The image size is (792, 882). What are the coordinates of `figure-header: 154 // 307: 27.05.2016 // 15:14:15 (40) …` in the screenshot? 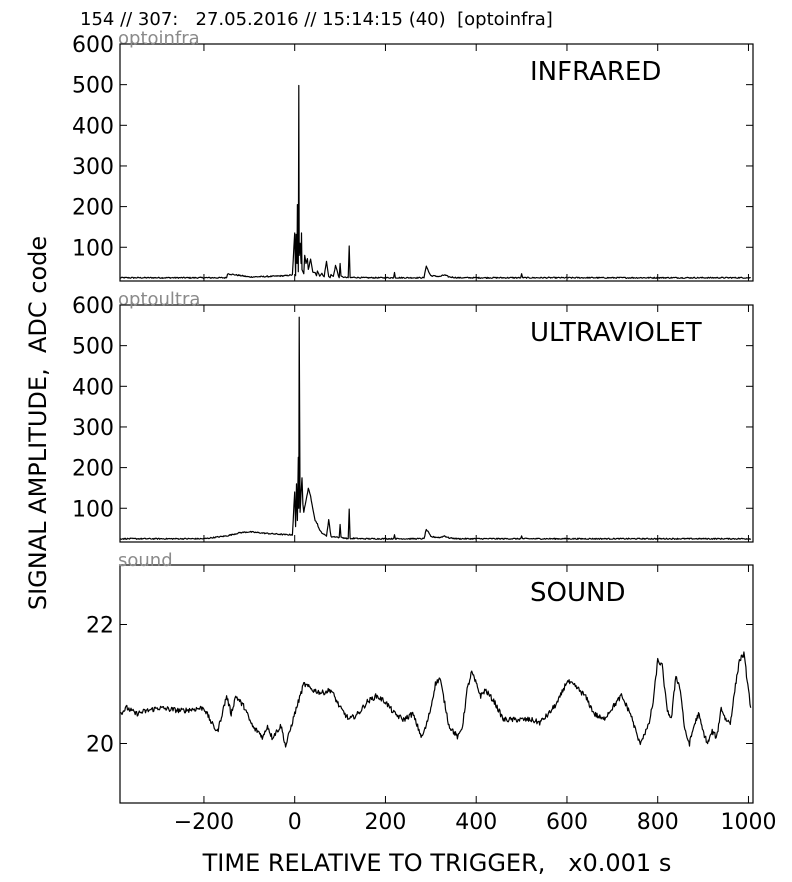 It's located at (316, 19).